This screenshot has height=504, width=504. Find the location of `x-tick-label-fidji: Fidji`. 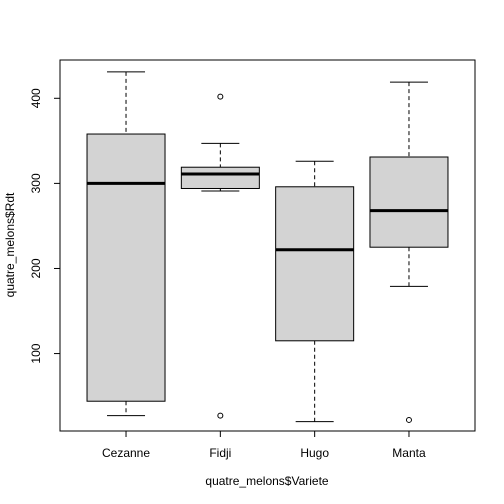

x-tick-label-fidji: Fidji is located at coordinates (220, 453).